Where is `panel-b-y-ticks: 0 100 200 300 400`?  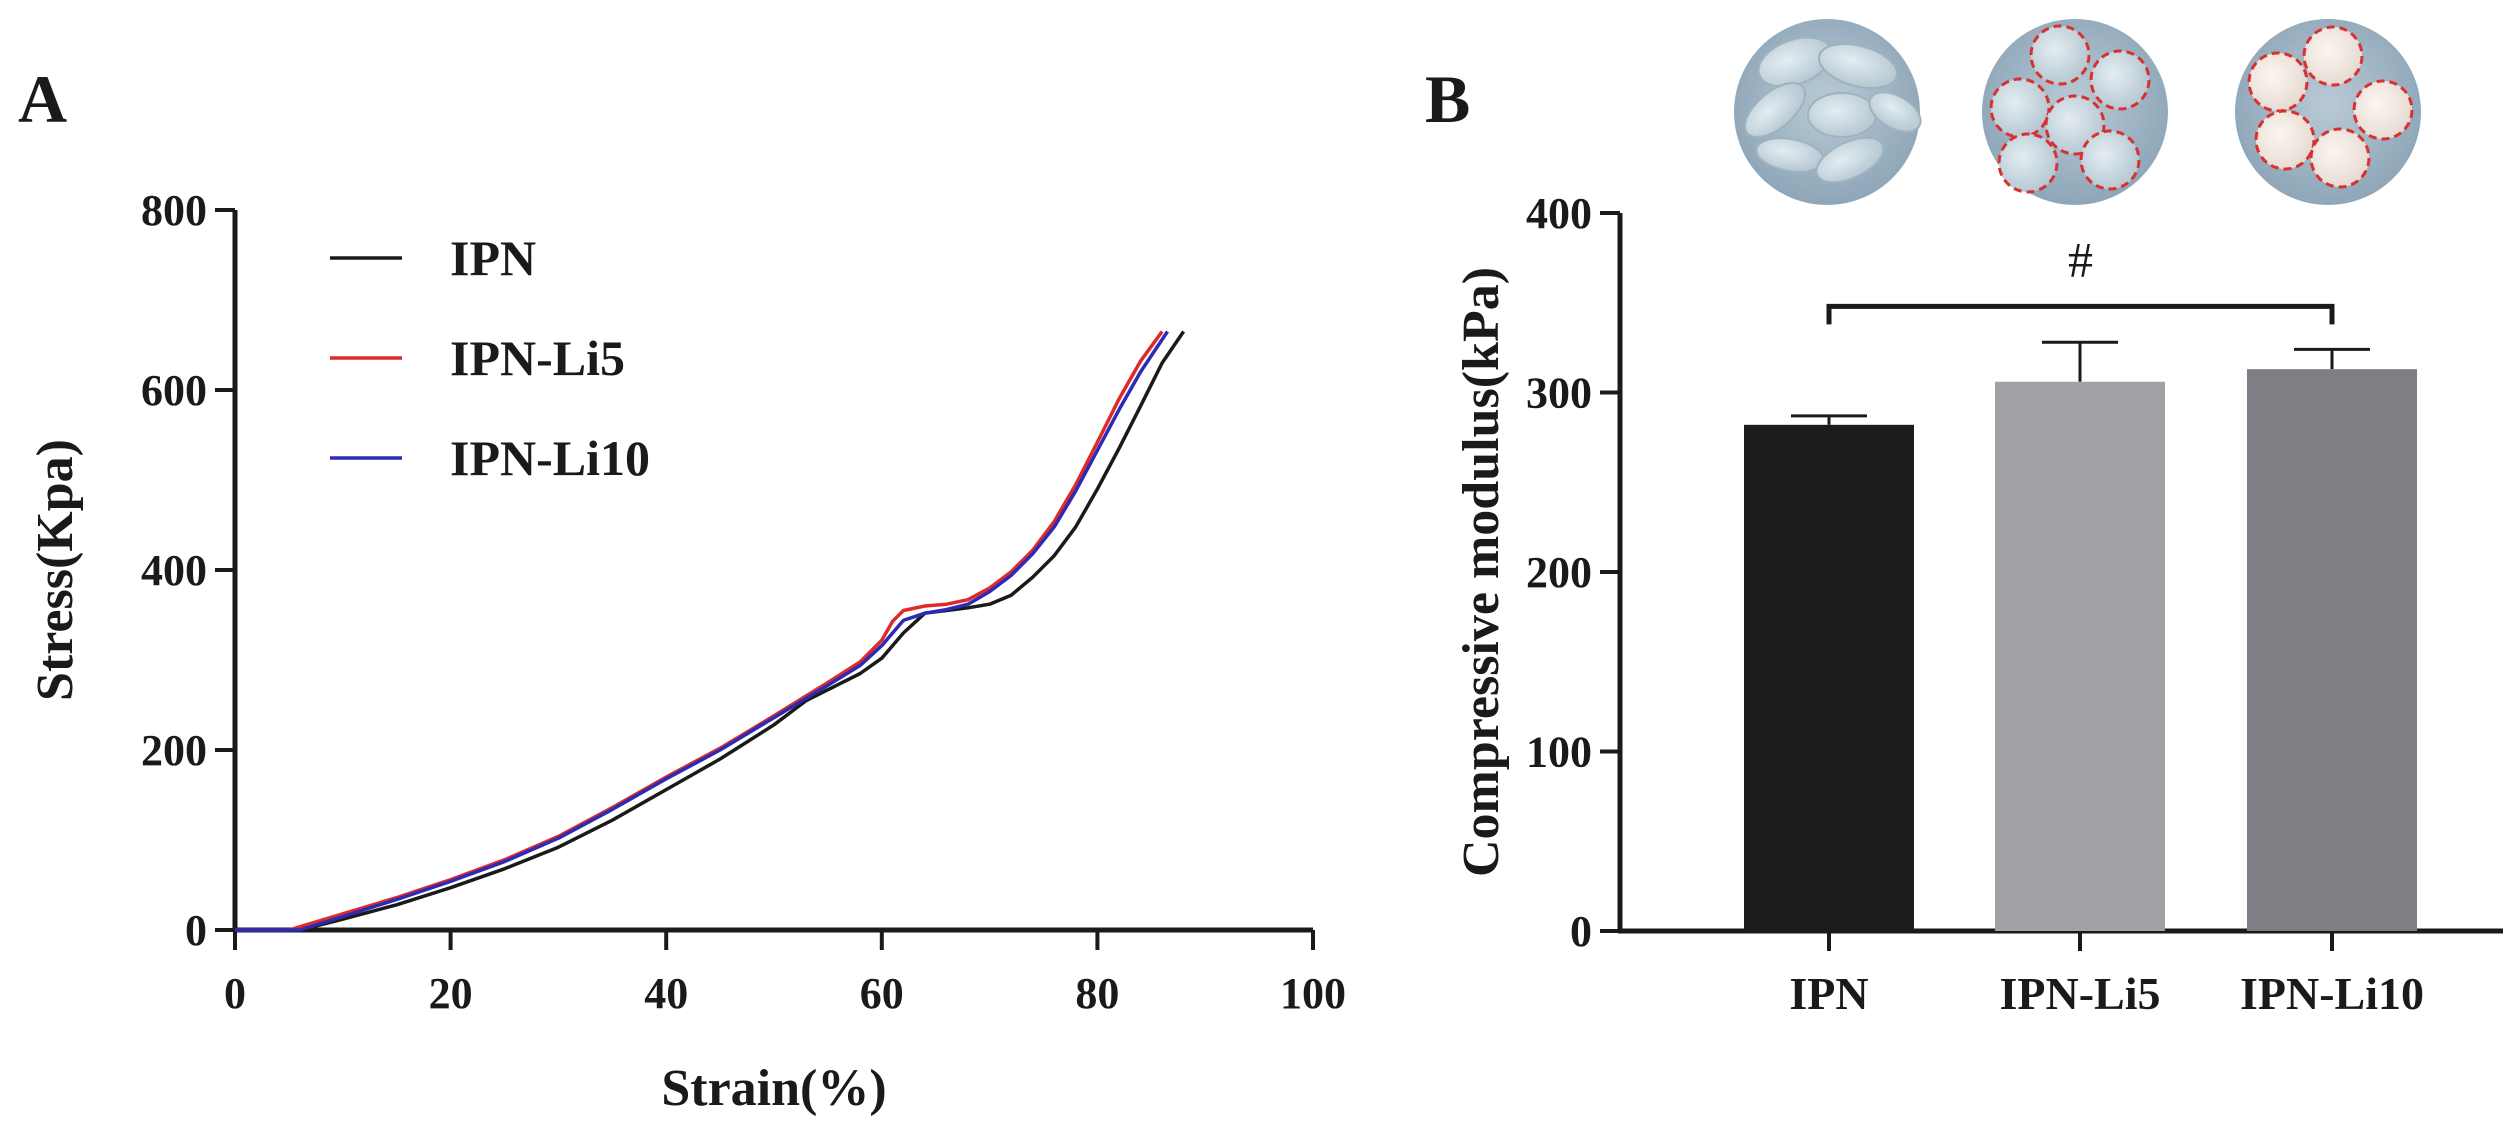
panel-b-y-ticks: 0 100 200 300 400 is located at coordinates (1573, 572).